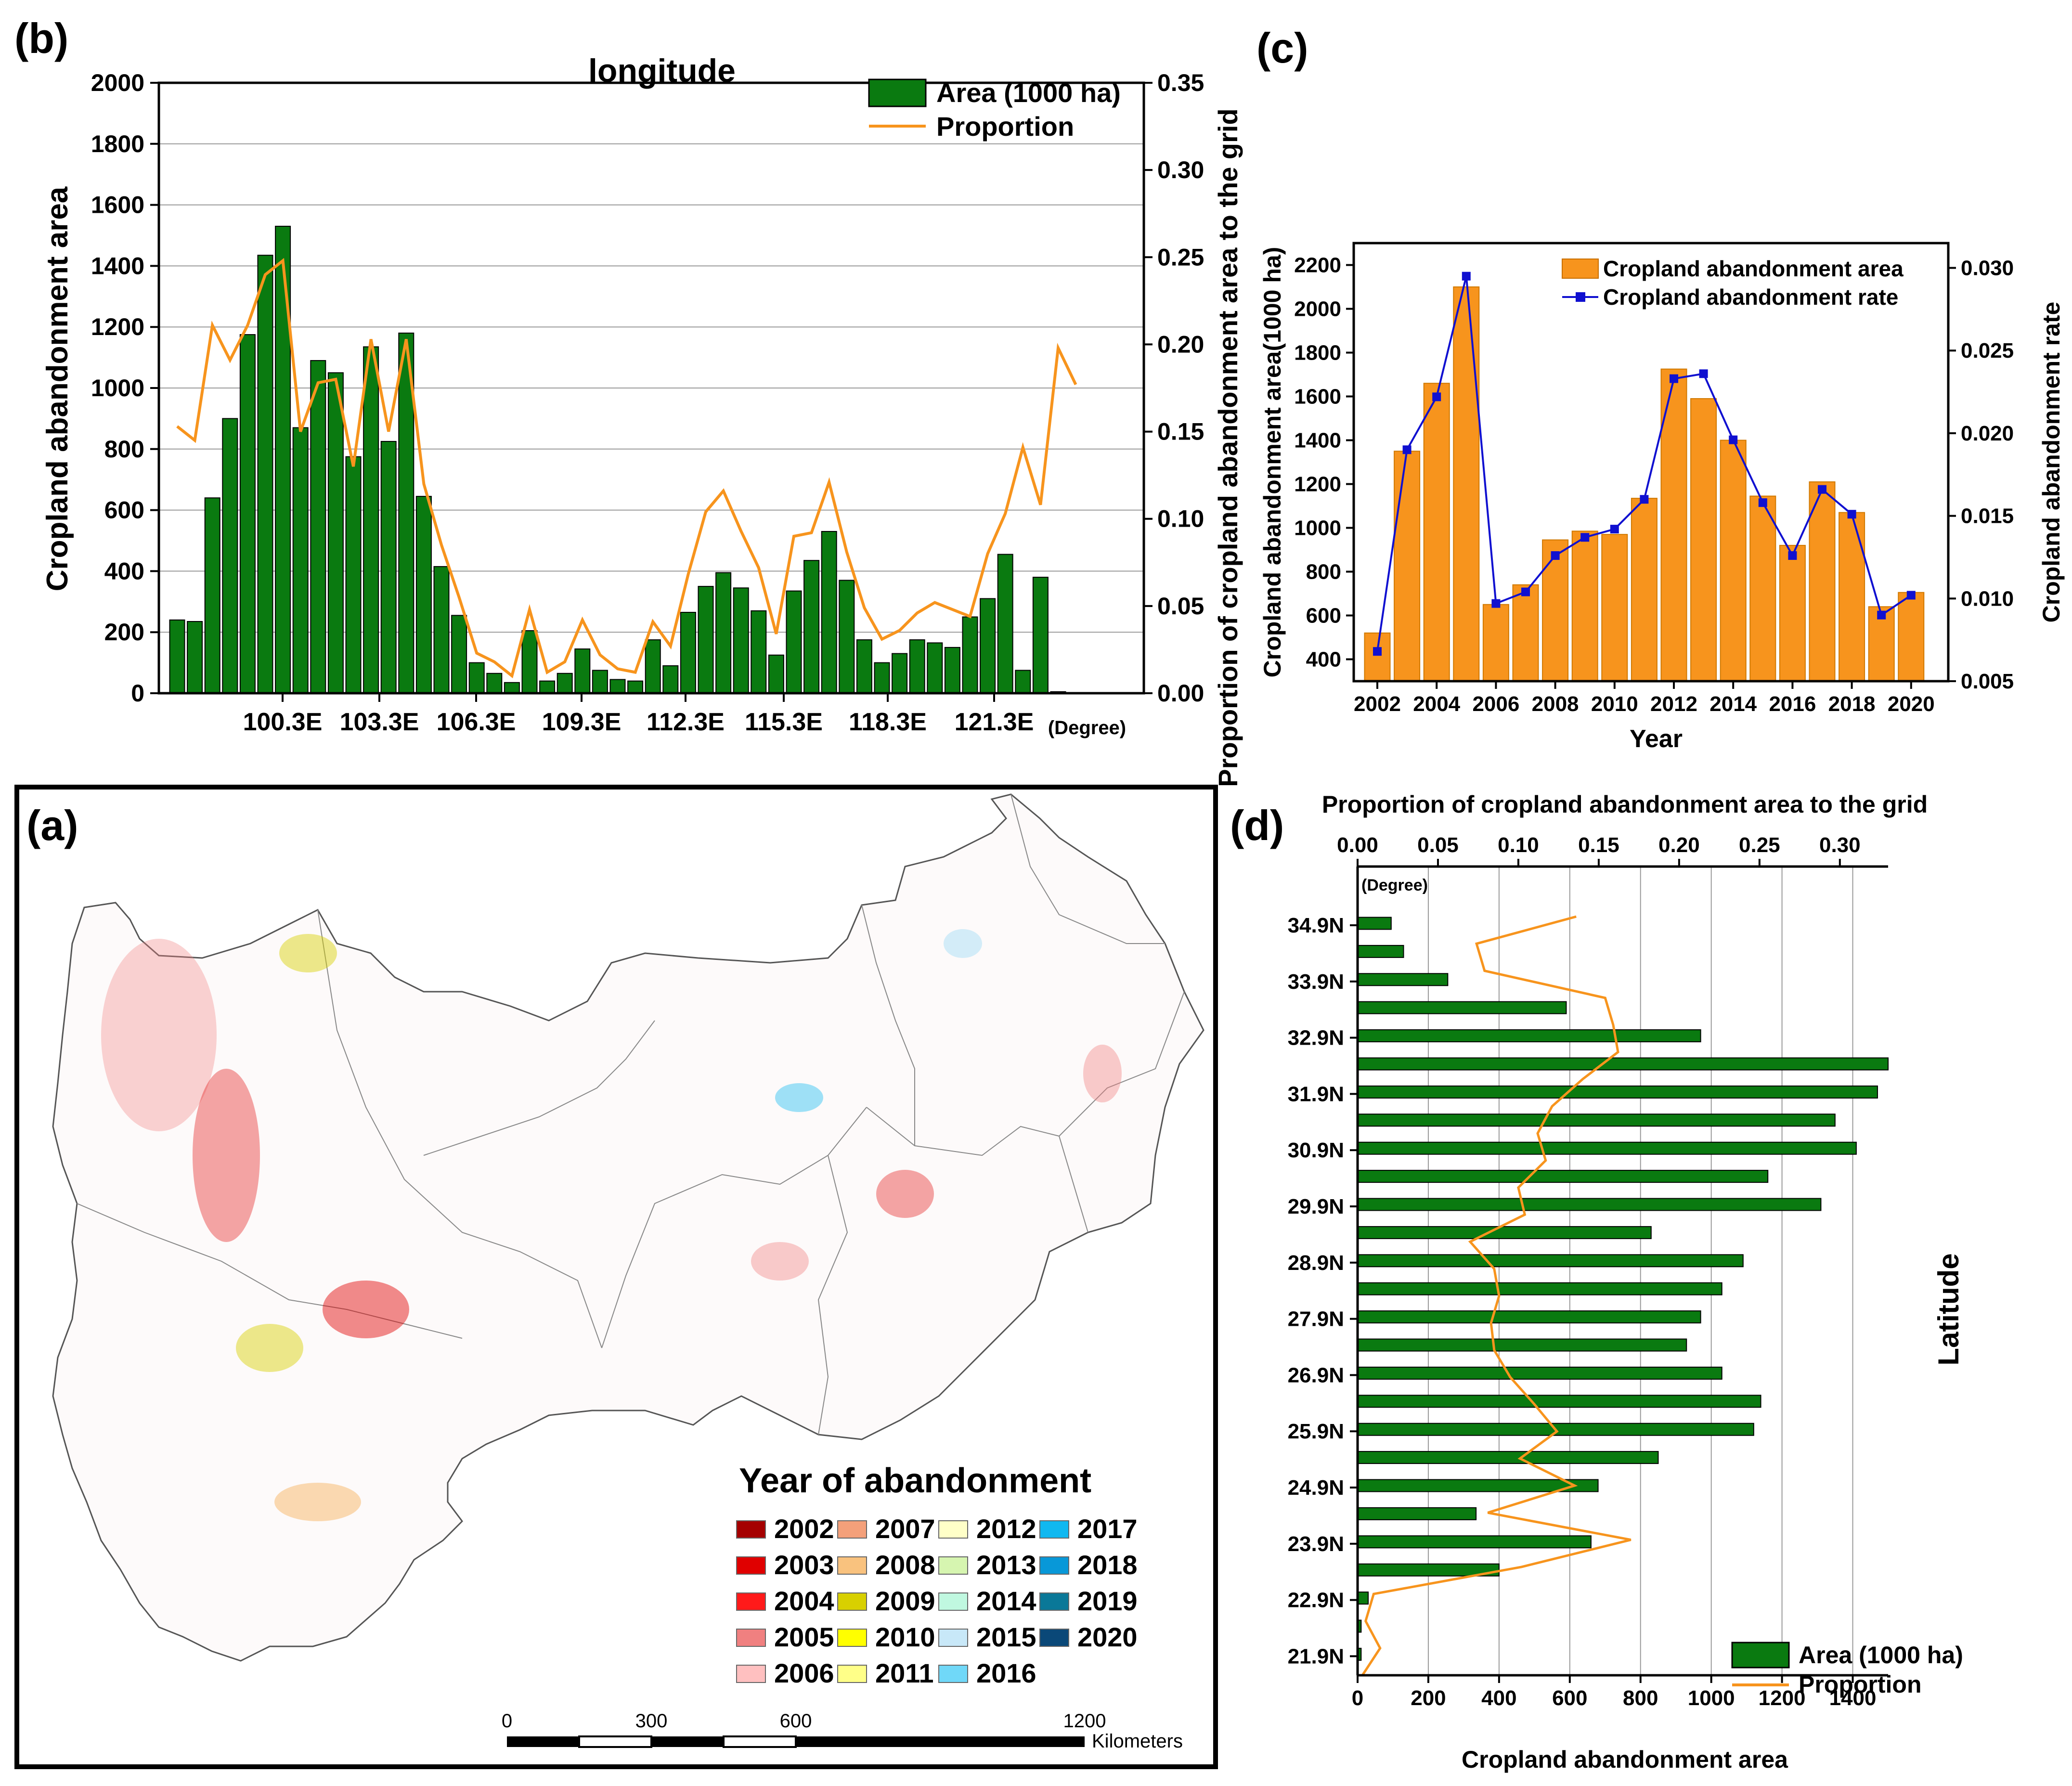 Image resolution: width=2072 pixels, height=1786 pixels. I want to click on legend-year-2008: 2008, so click(905, 1565).